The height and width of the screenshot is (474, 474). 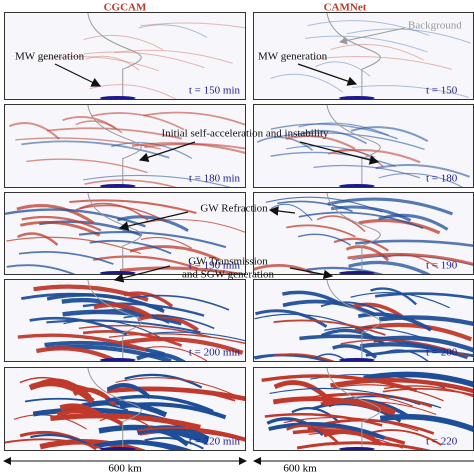 What do you see at coordinates (234, 209) in the screenshot?
I see `annotation: GW Refraction` at bounding box center [234, 209].